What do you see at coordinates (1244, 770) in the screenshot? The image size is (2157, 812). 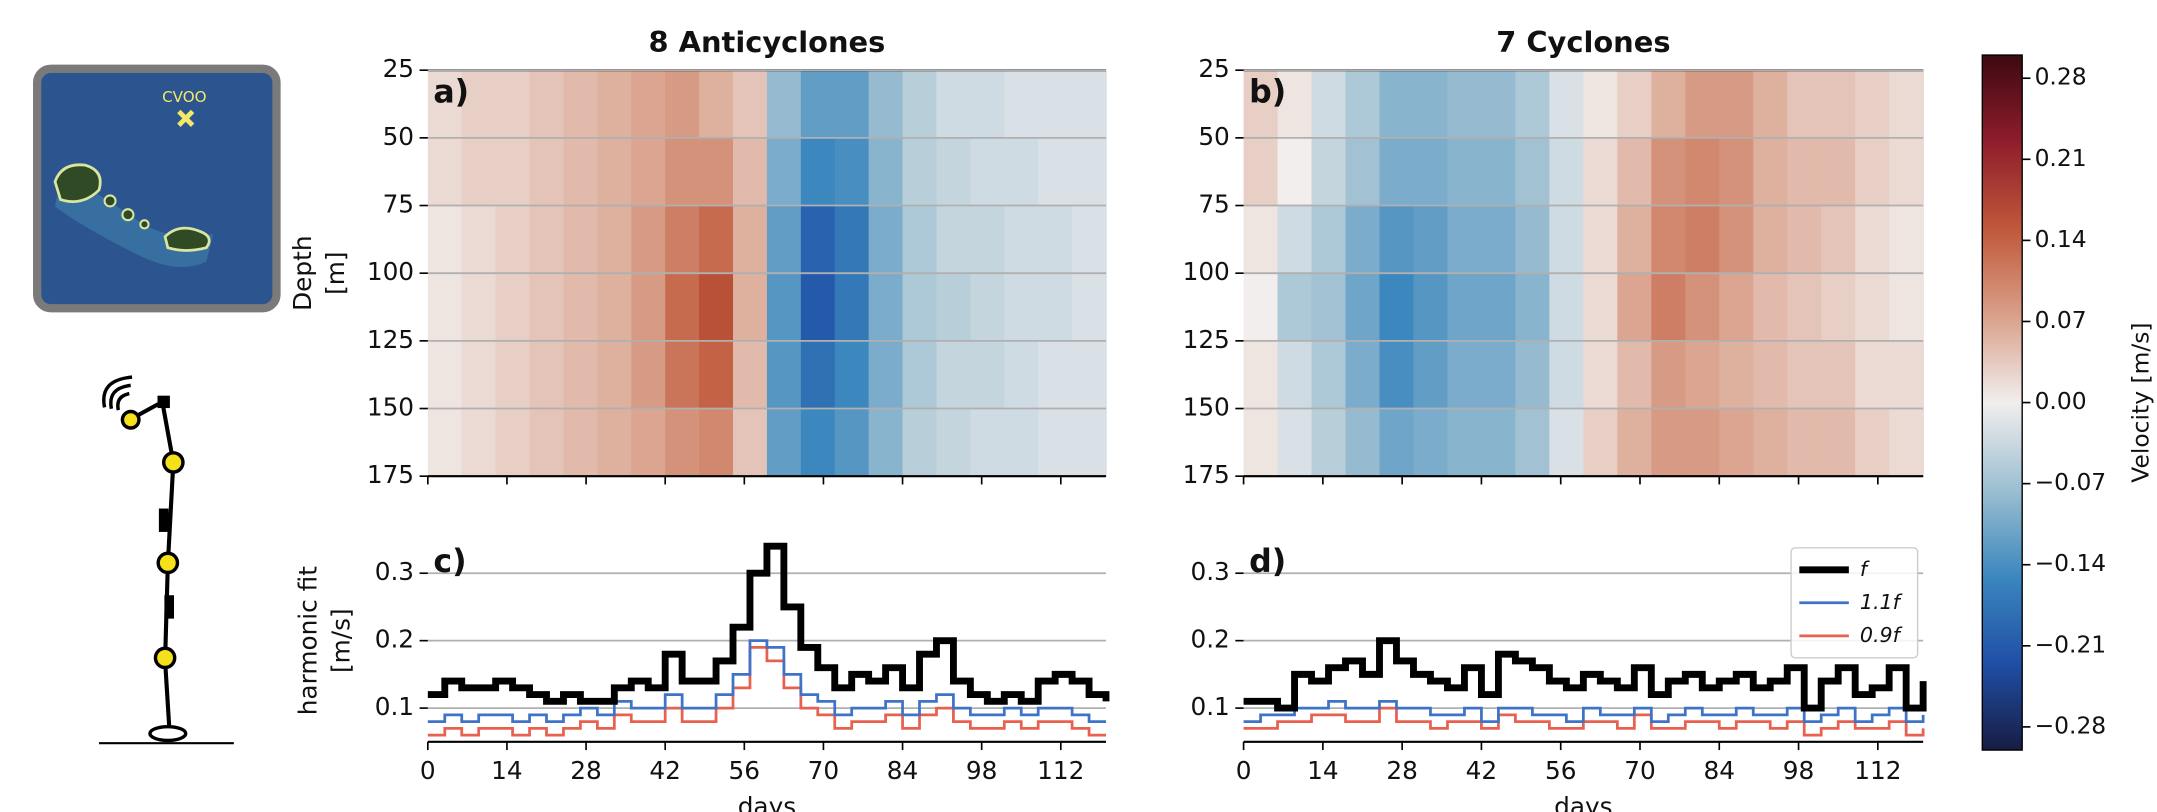 I see `x-tick-label: 0` at bounding box center [1244, 770].